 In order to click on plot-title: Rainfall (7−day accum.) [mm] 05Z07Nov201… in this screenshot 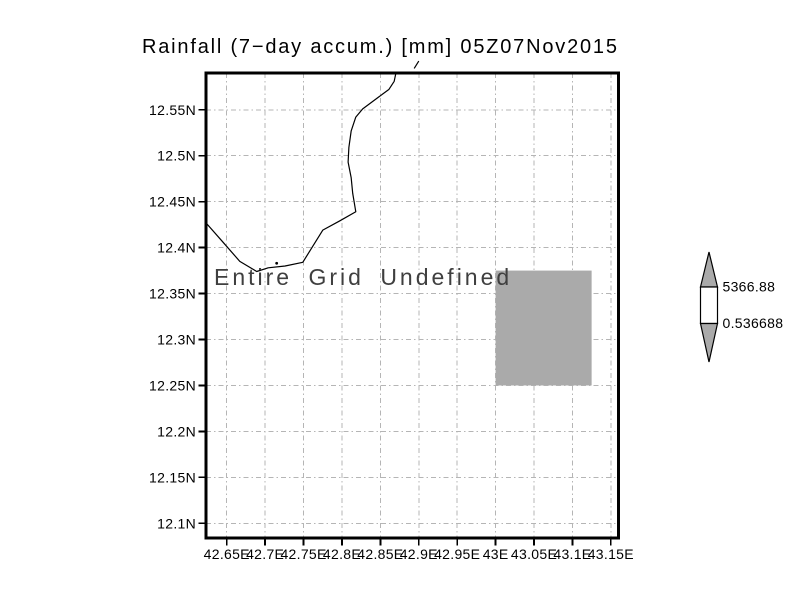, I will do `click(380, 47)`.